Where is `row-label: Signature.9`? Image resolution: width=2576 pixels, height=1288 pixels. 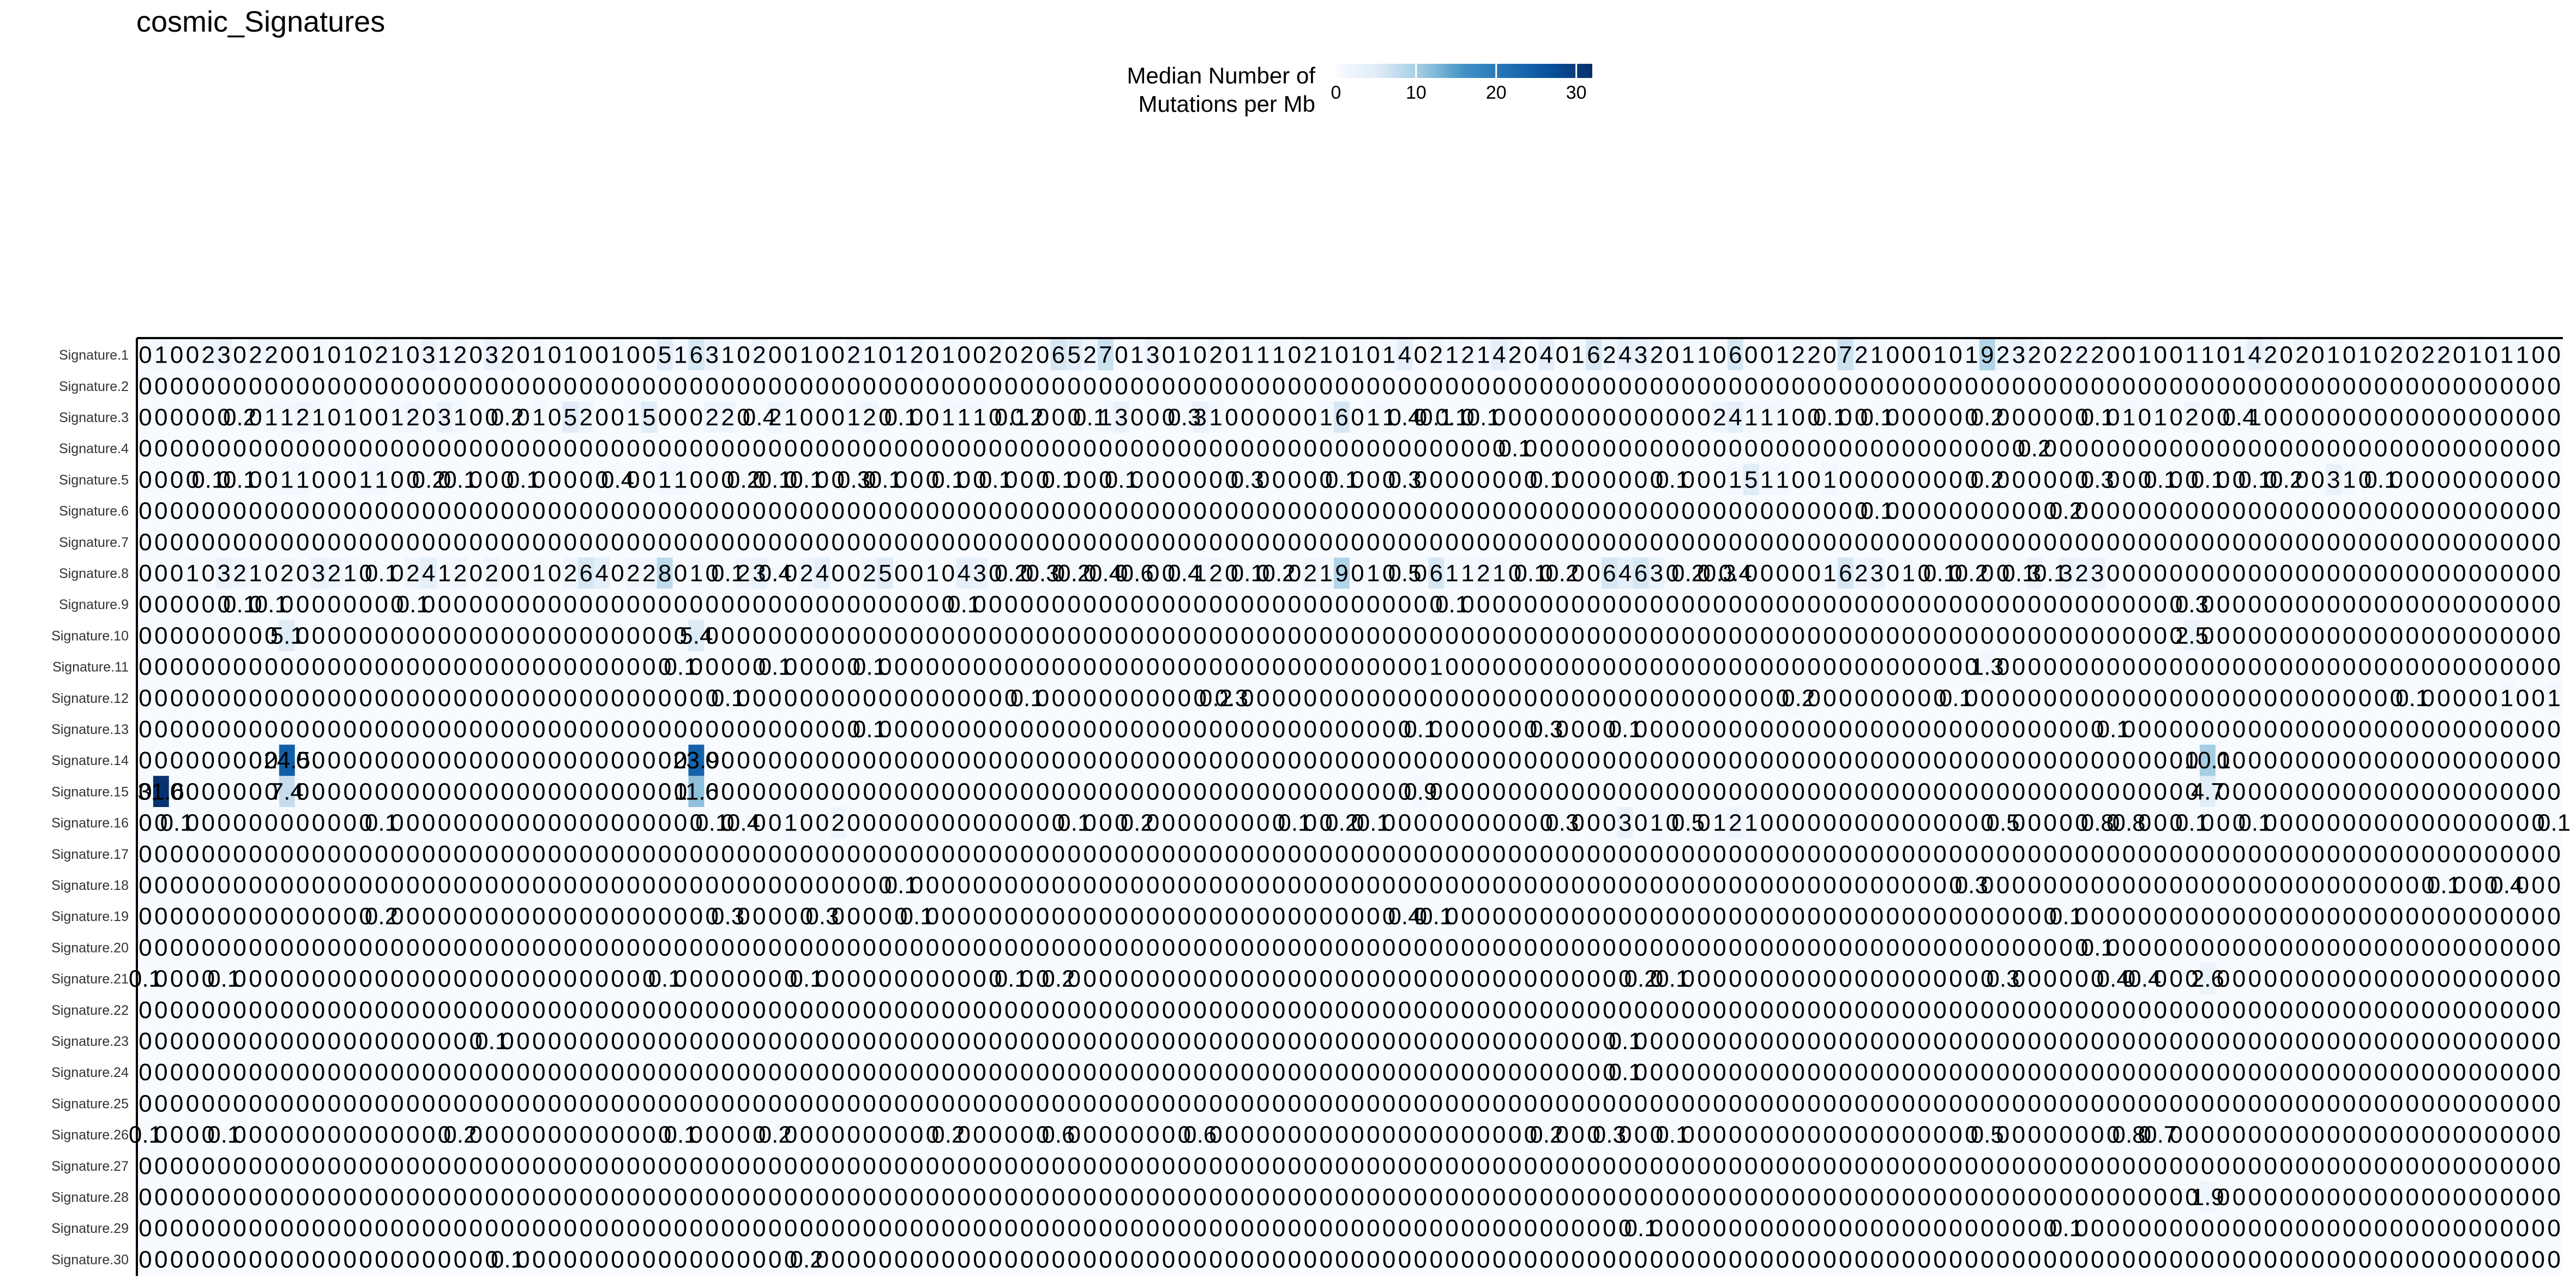
row-label: Signature.9 is located at coordinates (94, 604).